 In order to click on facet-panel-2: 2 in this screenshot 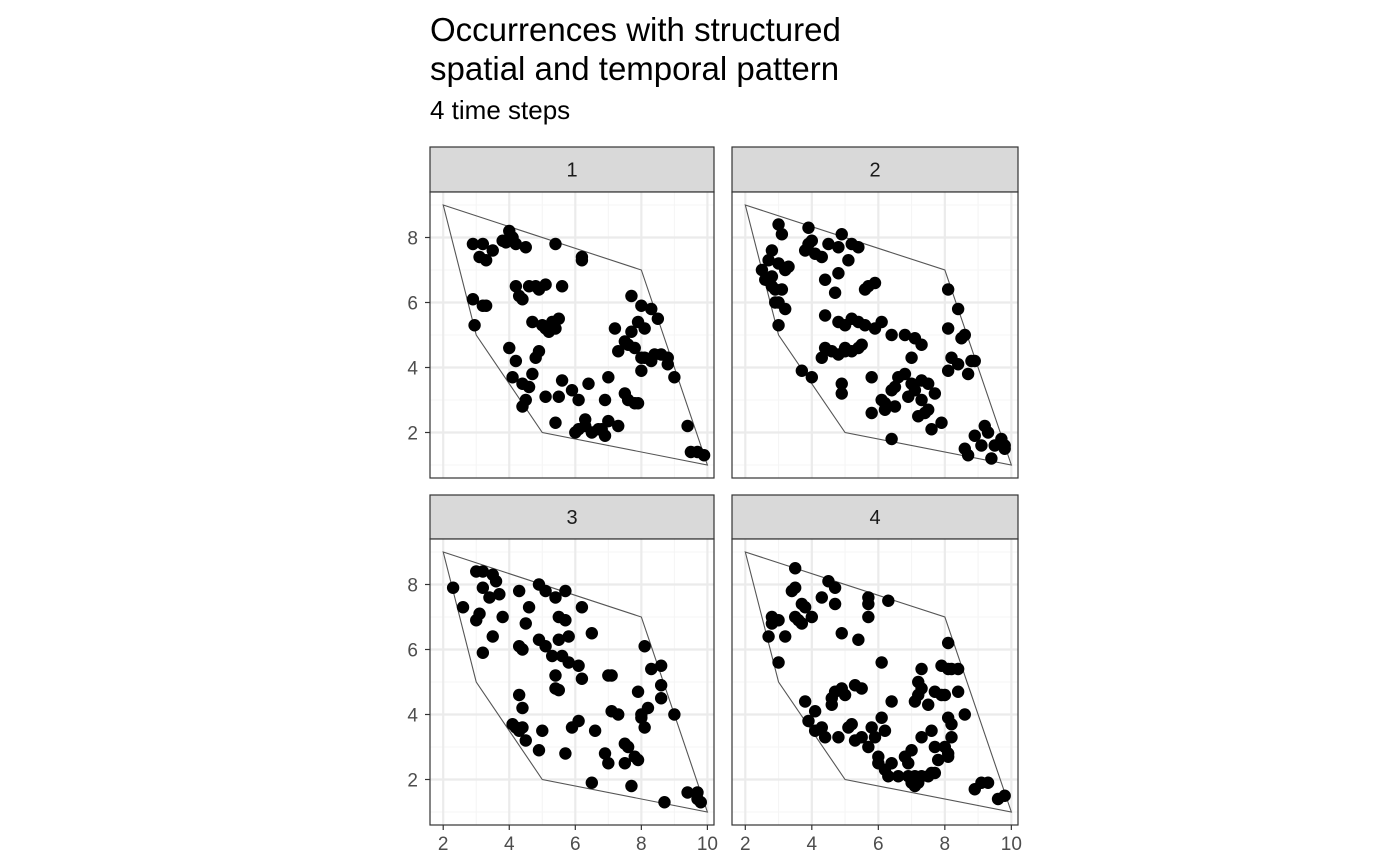, I will do `click(875, 312)`.